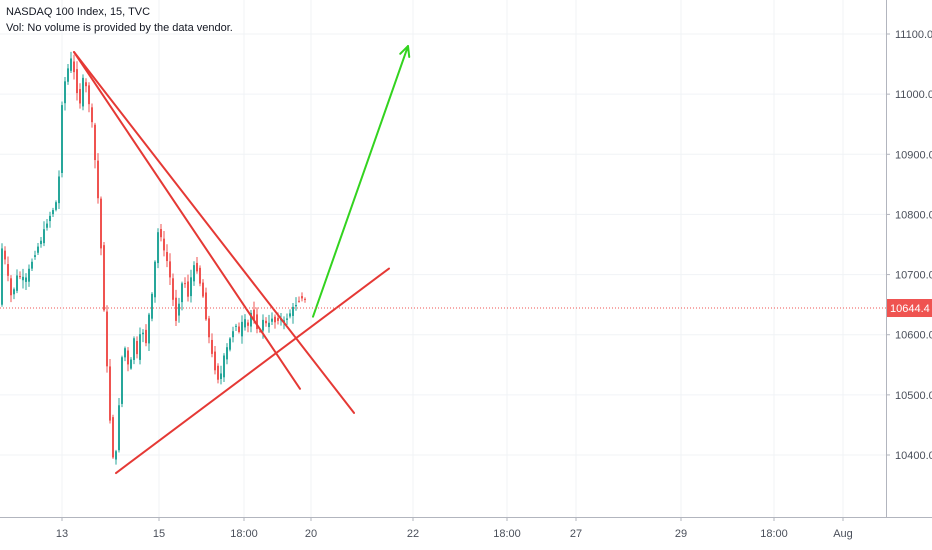 This screenshot has width=932, height=550. What do you see at coordinates (681, 534) in the screenshot?
I see `time-tick-label: 29` at bounding box center [681, 534].